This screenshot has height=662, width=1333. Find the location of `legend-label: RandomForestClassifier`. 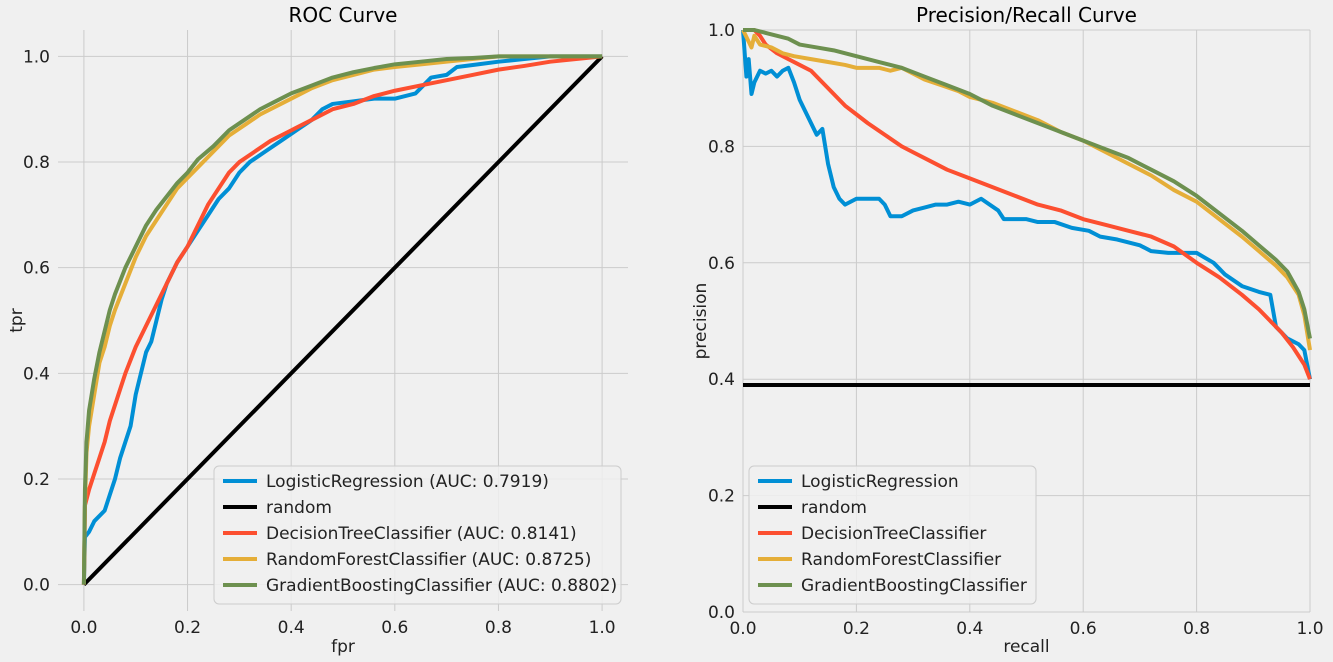

legend-label: RandomForestClassifier is located at coordinates (901, 560).